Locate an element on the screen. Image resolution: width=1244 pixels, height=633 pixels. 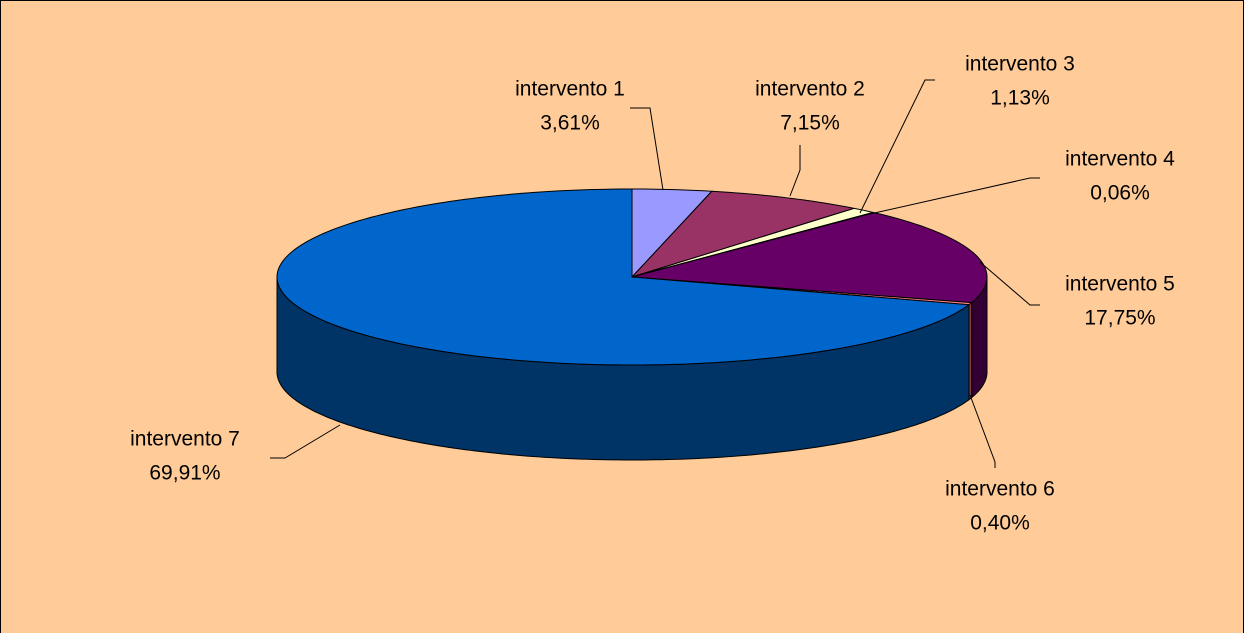
slice-label: intervento 7 is located at coordinates (185, 439).